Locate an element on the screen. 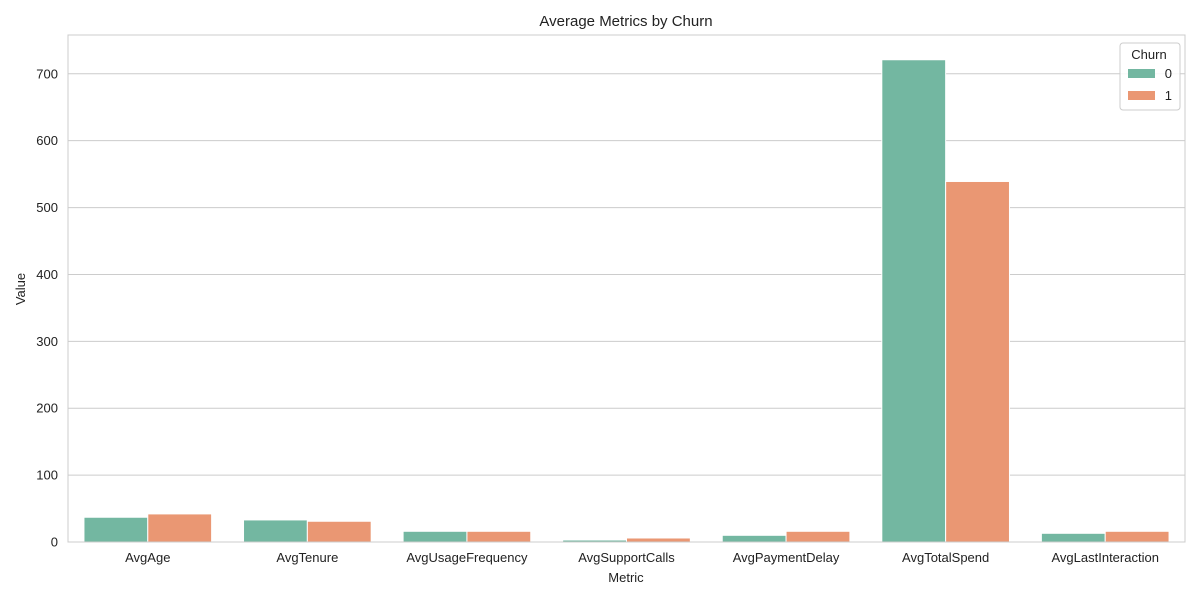 The image size is (1200, 600). x-tick-label: AvgAge is located at coordinates (147, 557).